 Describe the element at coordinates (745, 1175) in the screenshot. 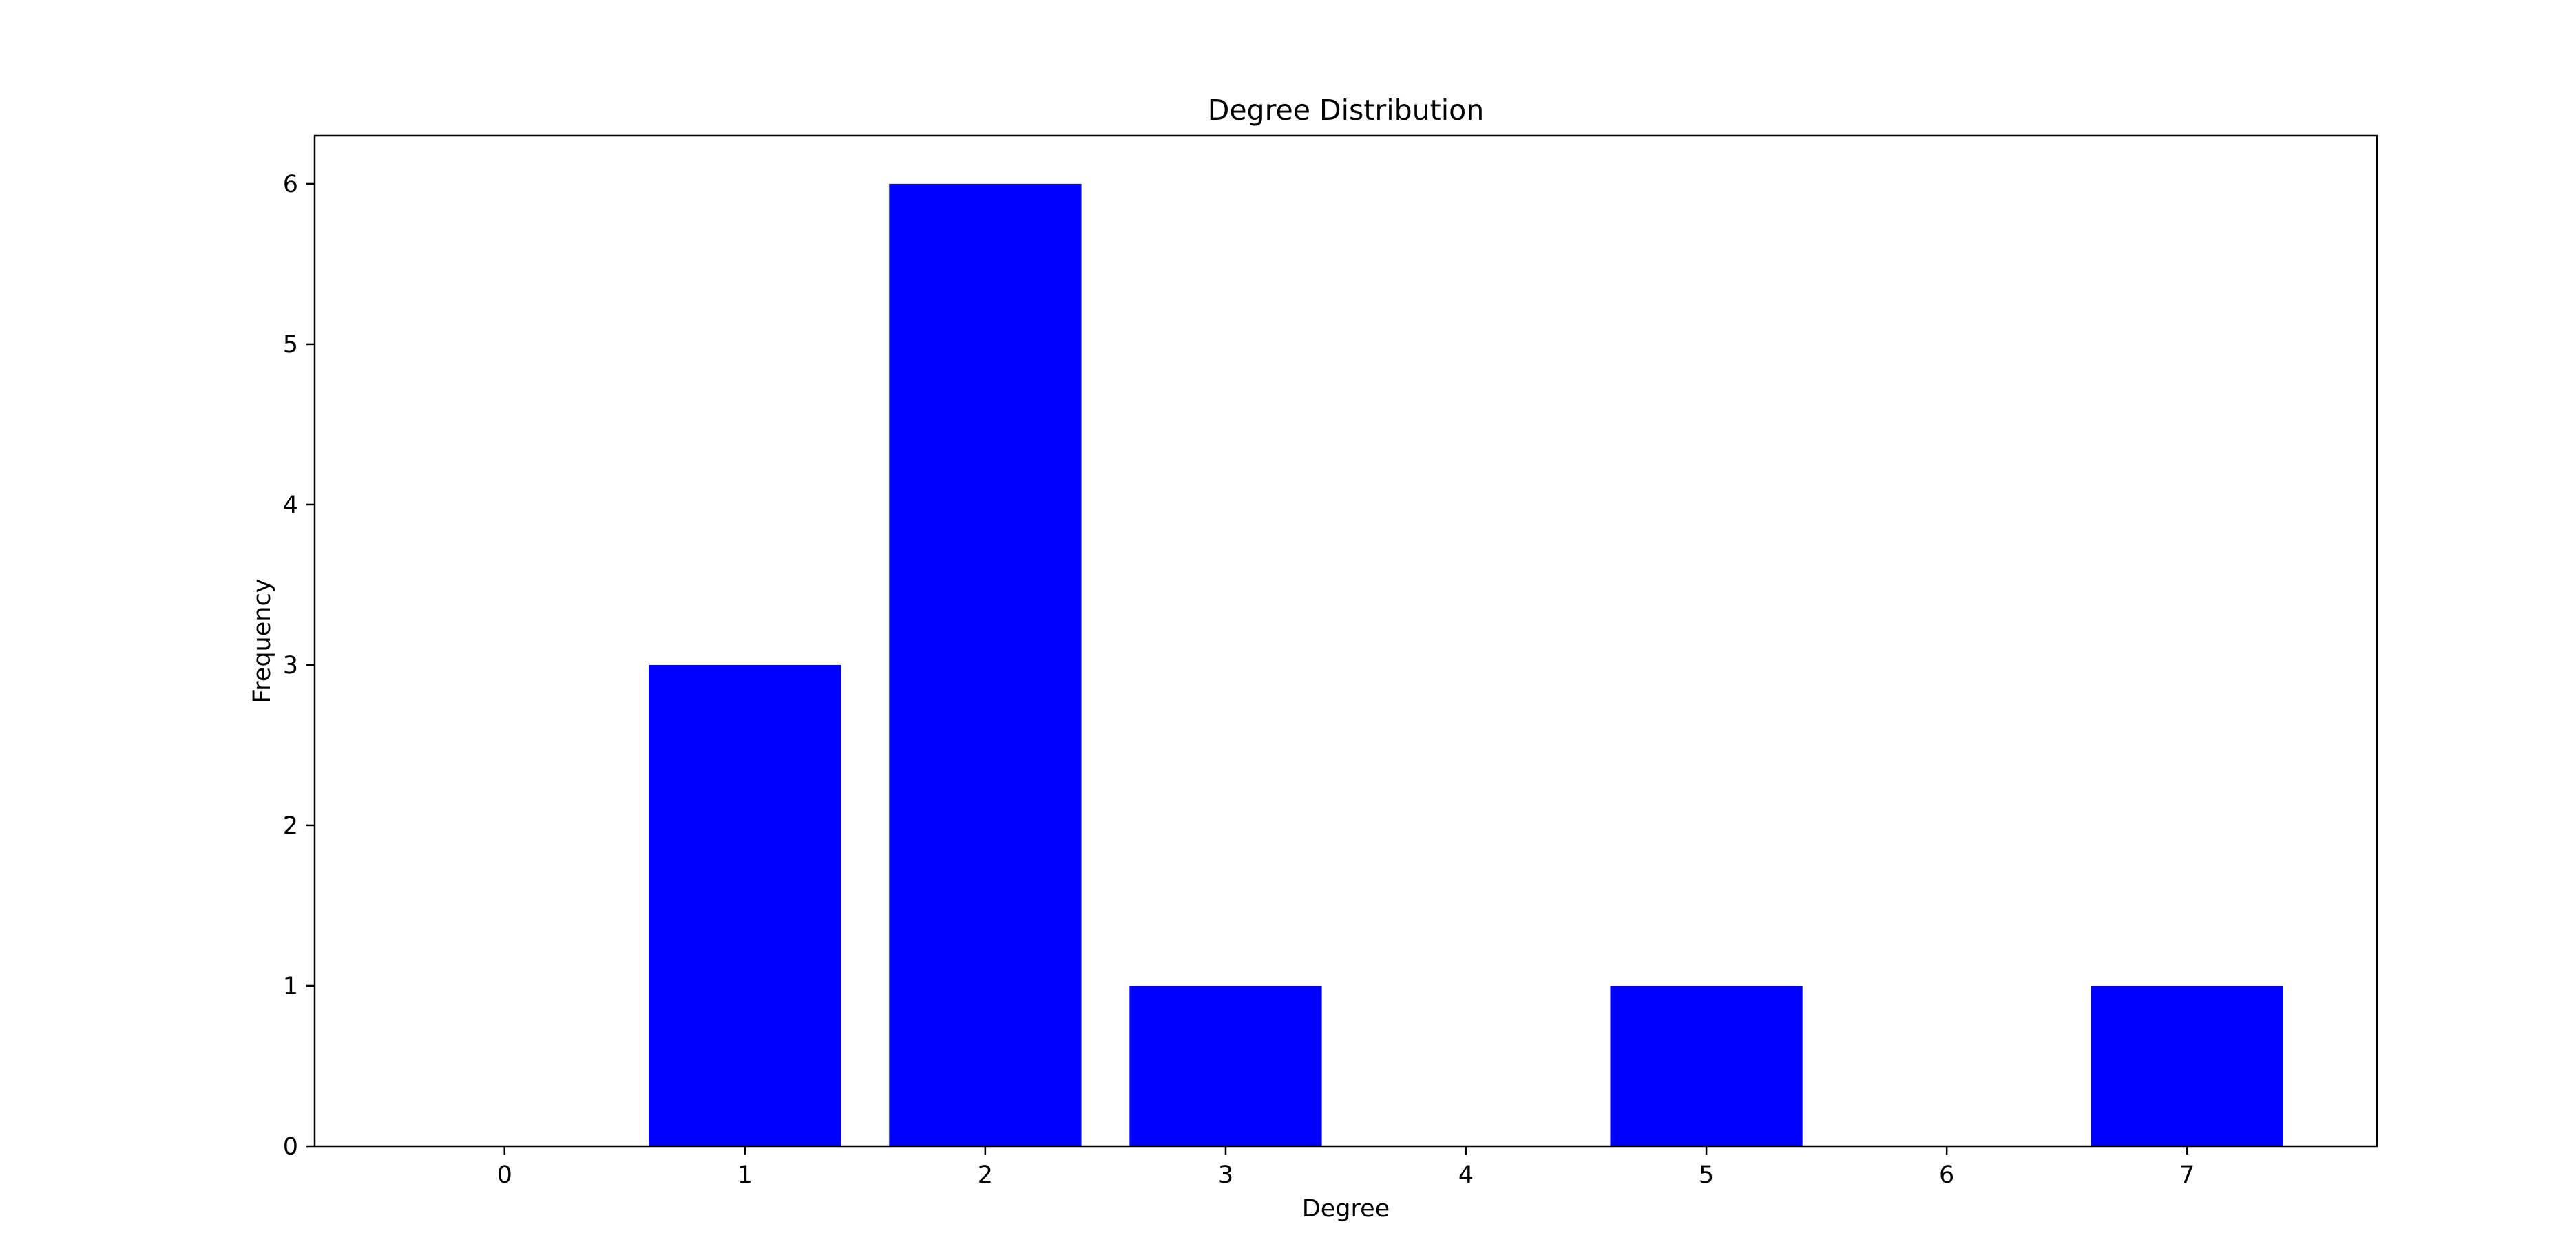

I see `x-tick-label-1: 1` at that location.